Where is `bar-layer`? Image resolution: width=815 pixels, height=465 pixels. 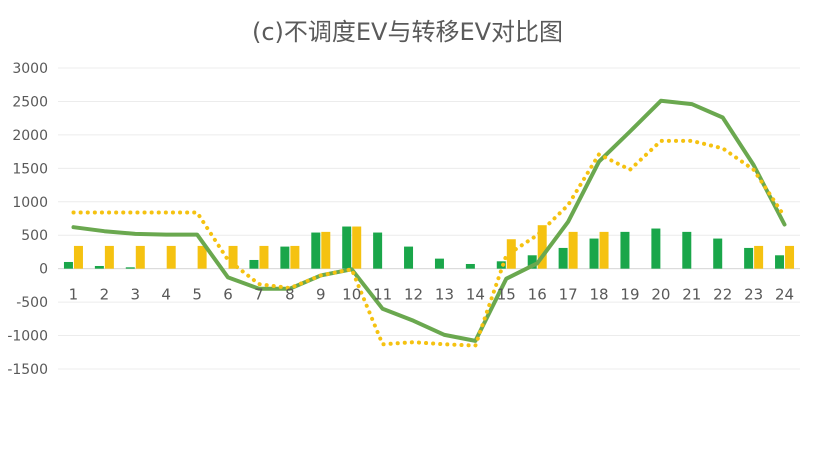
bar-layer is located at coordinates (429, 247).